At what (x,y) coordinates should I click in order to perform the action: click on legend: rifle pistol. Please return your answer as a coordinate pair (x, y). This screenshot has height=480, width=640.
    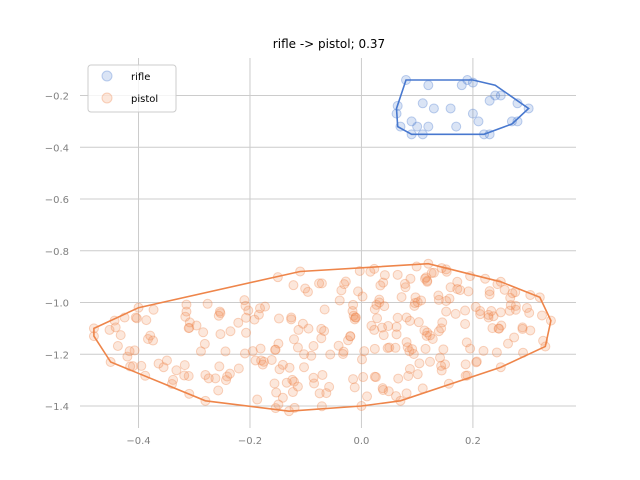
    Looking at the image, I should click on (132, 88).